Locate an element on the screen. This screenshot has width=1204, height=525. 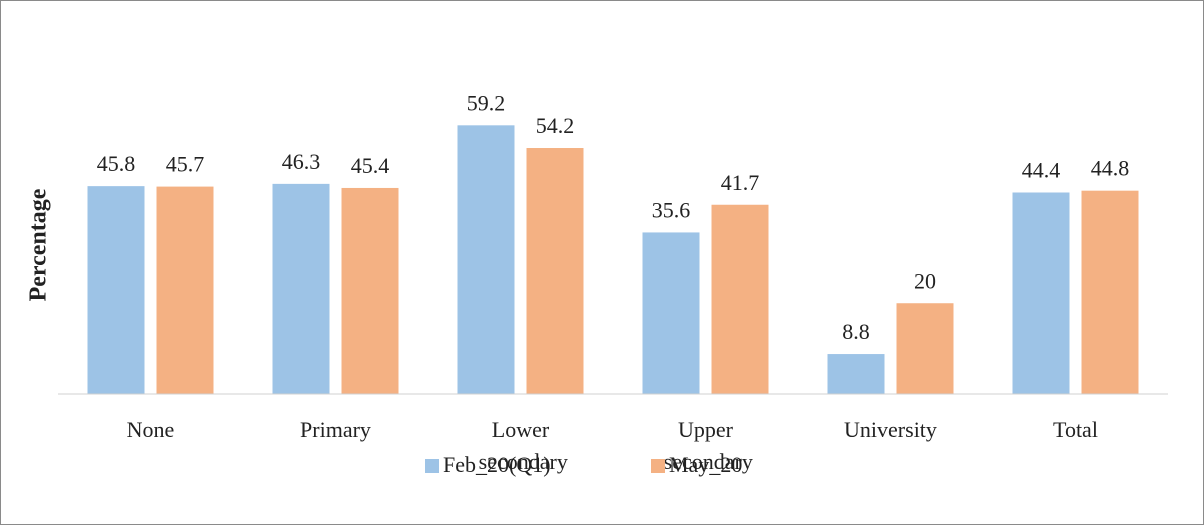
x-tick-label: Upper secondary is located at coordinates (705, 445).